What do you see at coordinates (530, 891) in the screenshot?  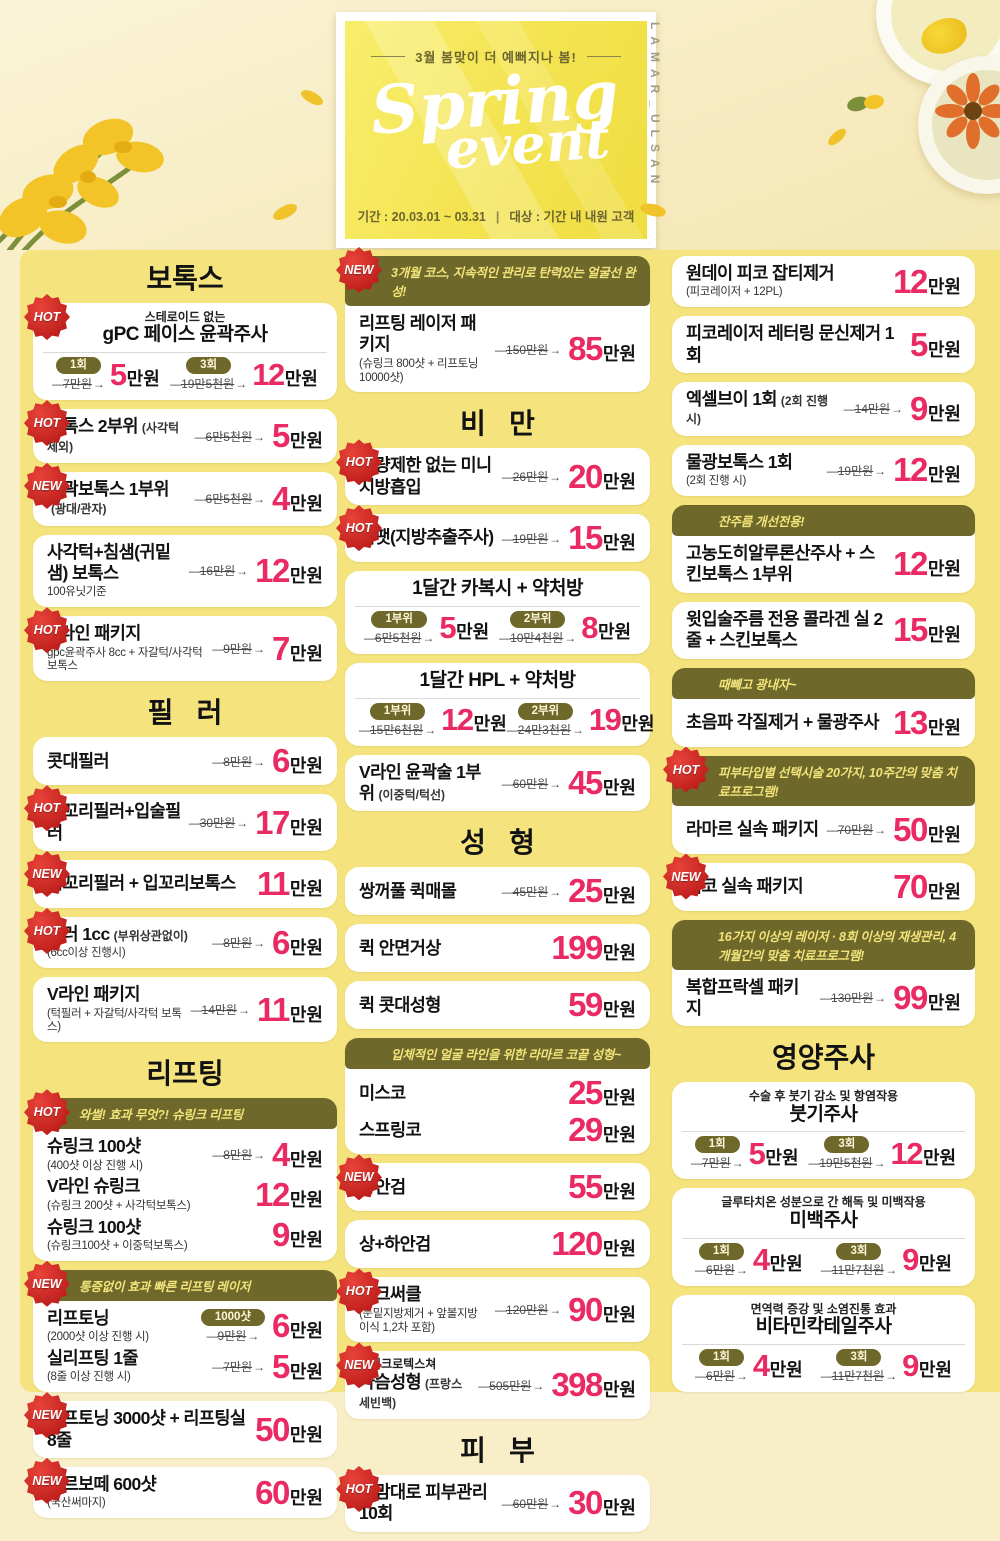 I see `old-price-value: 45만원` at bounding box center [530, 891].